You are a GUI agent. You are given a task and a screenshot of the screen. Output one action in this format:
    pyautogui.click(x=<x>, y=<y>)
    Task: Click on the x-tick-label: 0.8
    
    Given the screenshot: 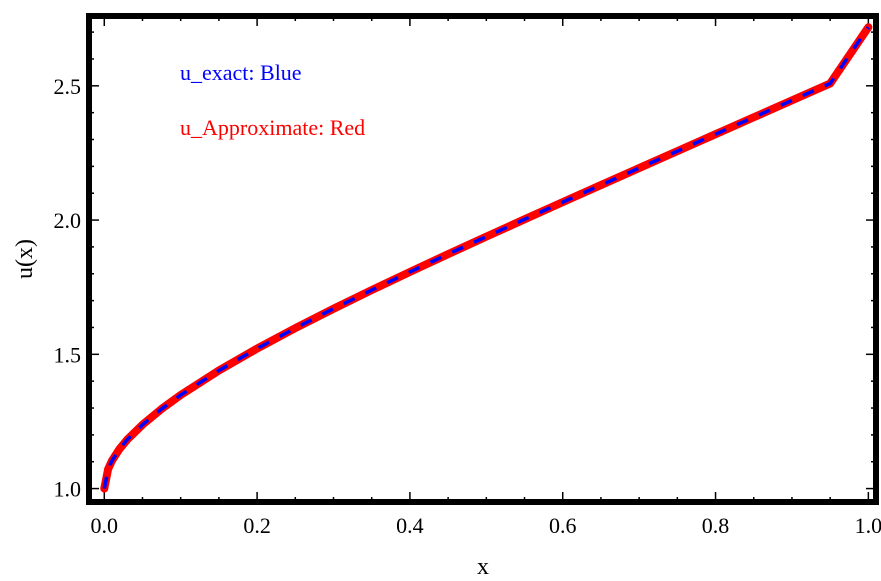 What is the action you would take?
    pyautogui.click(x=716, y=525)
    